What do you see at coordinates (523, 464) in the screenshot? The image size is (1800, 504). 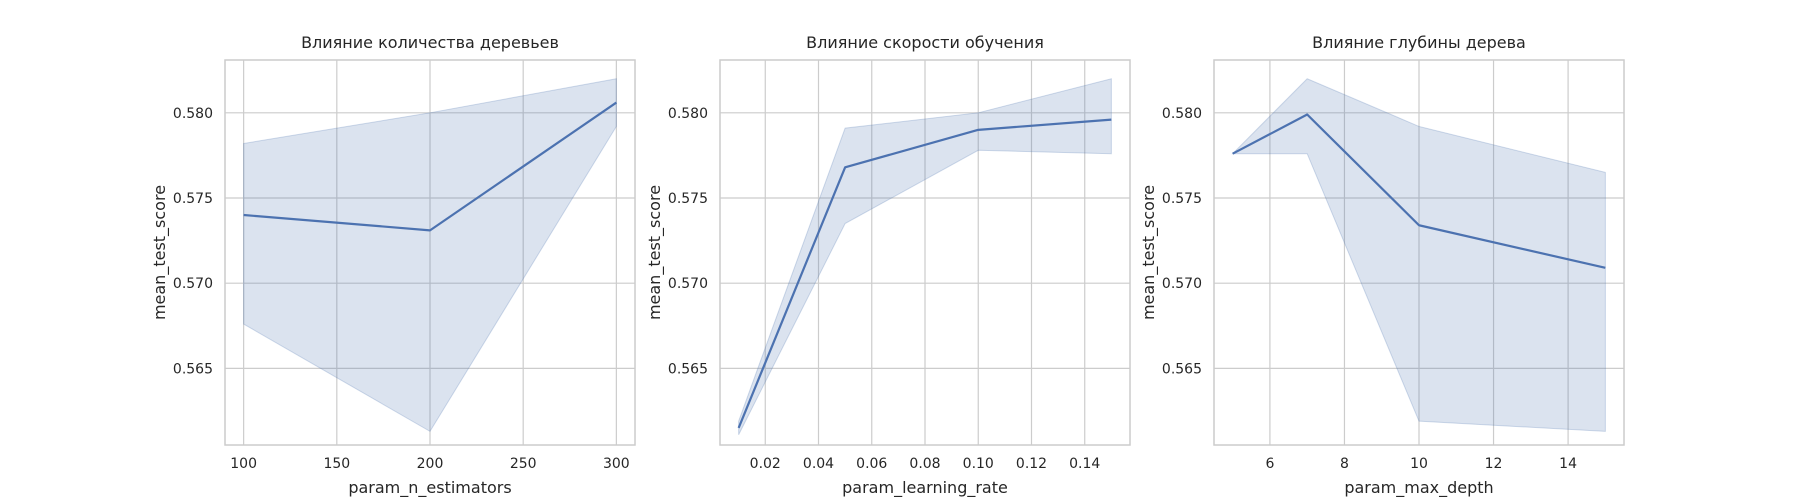 I see `x-tick-label: 250` at bounding box center [523, 464].